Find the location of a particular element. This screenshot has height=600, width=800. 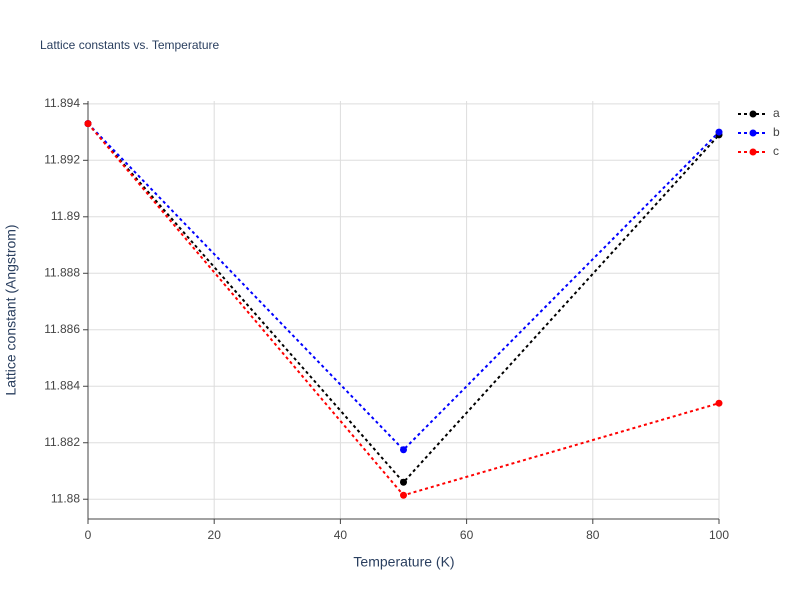

y-tick-label: 11.886 is located at coordinates (62, 329).